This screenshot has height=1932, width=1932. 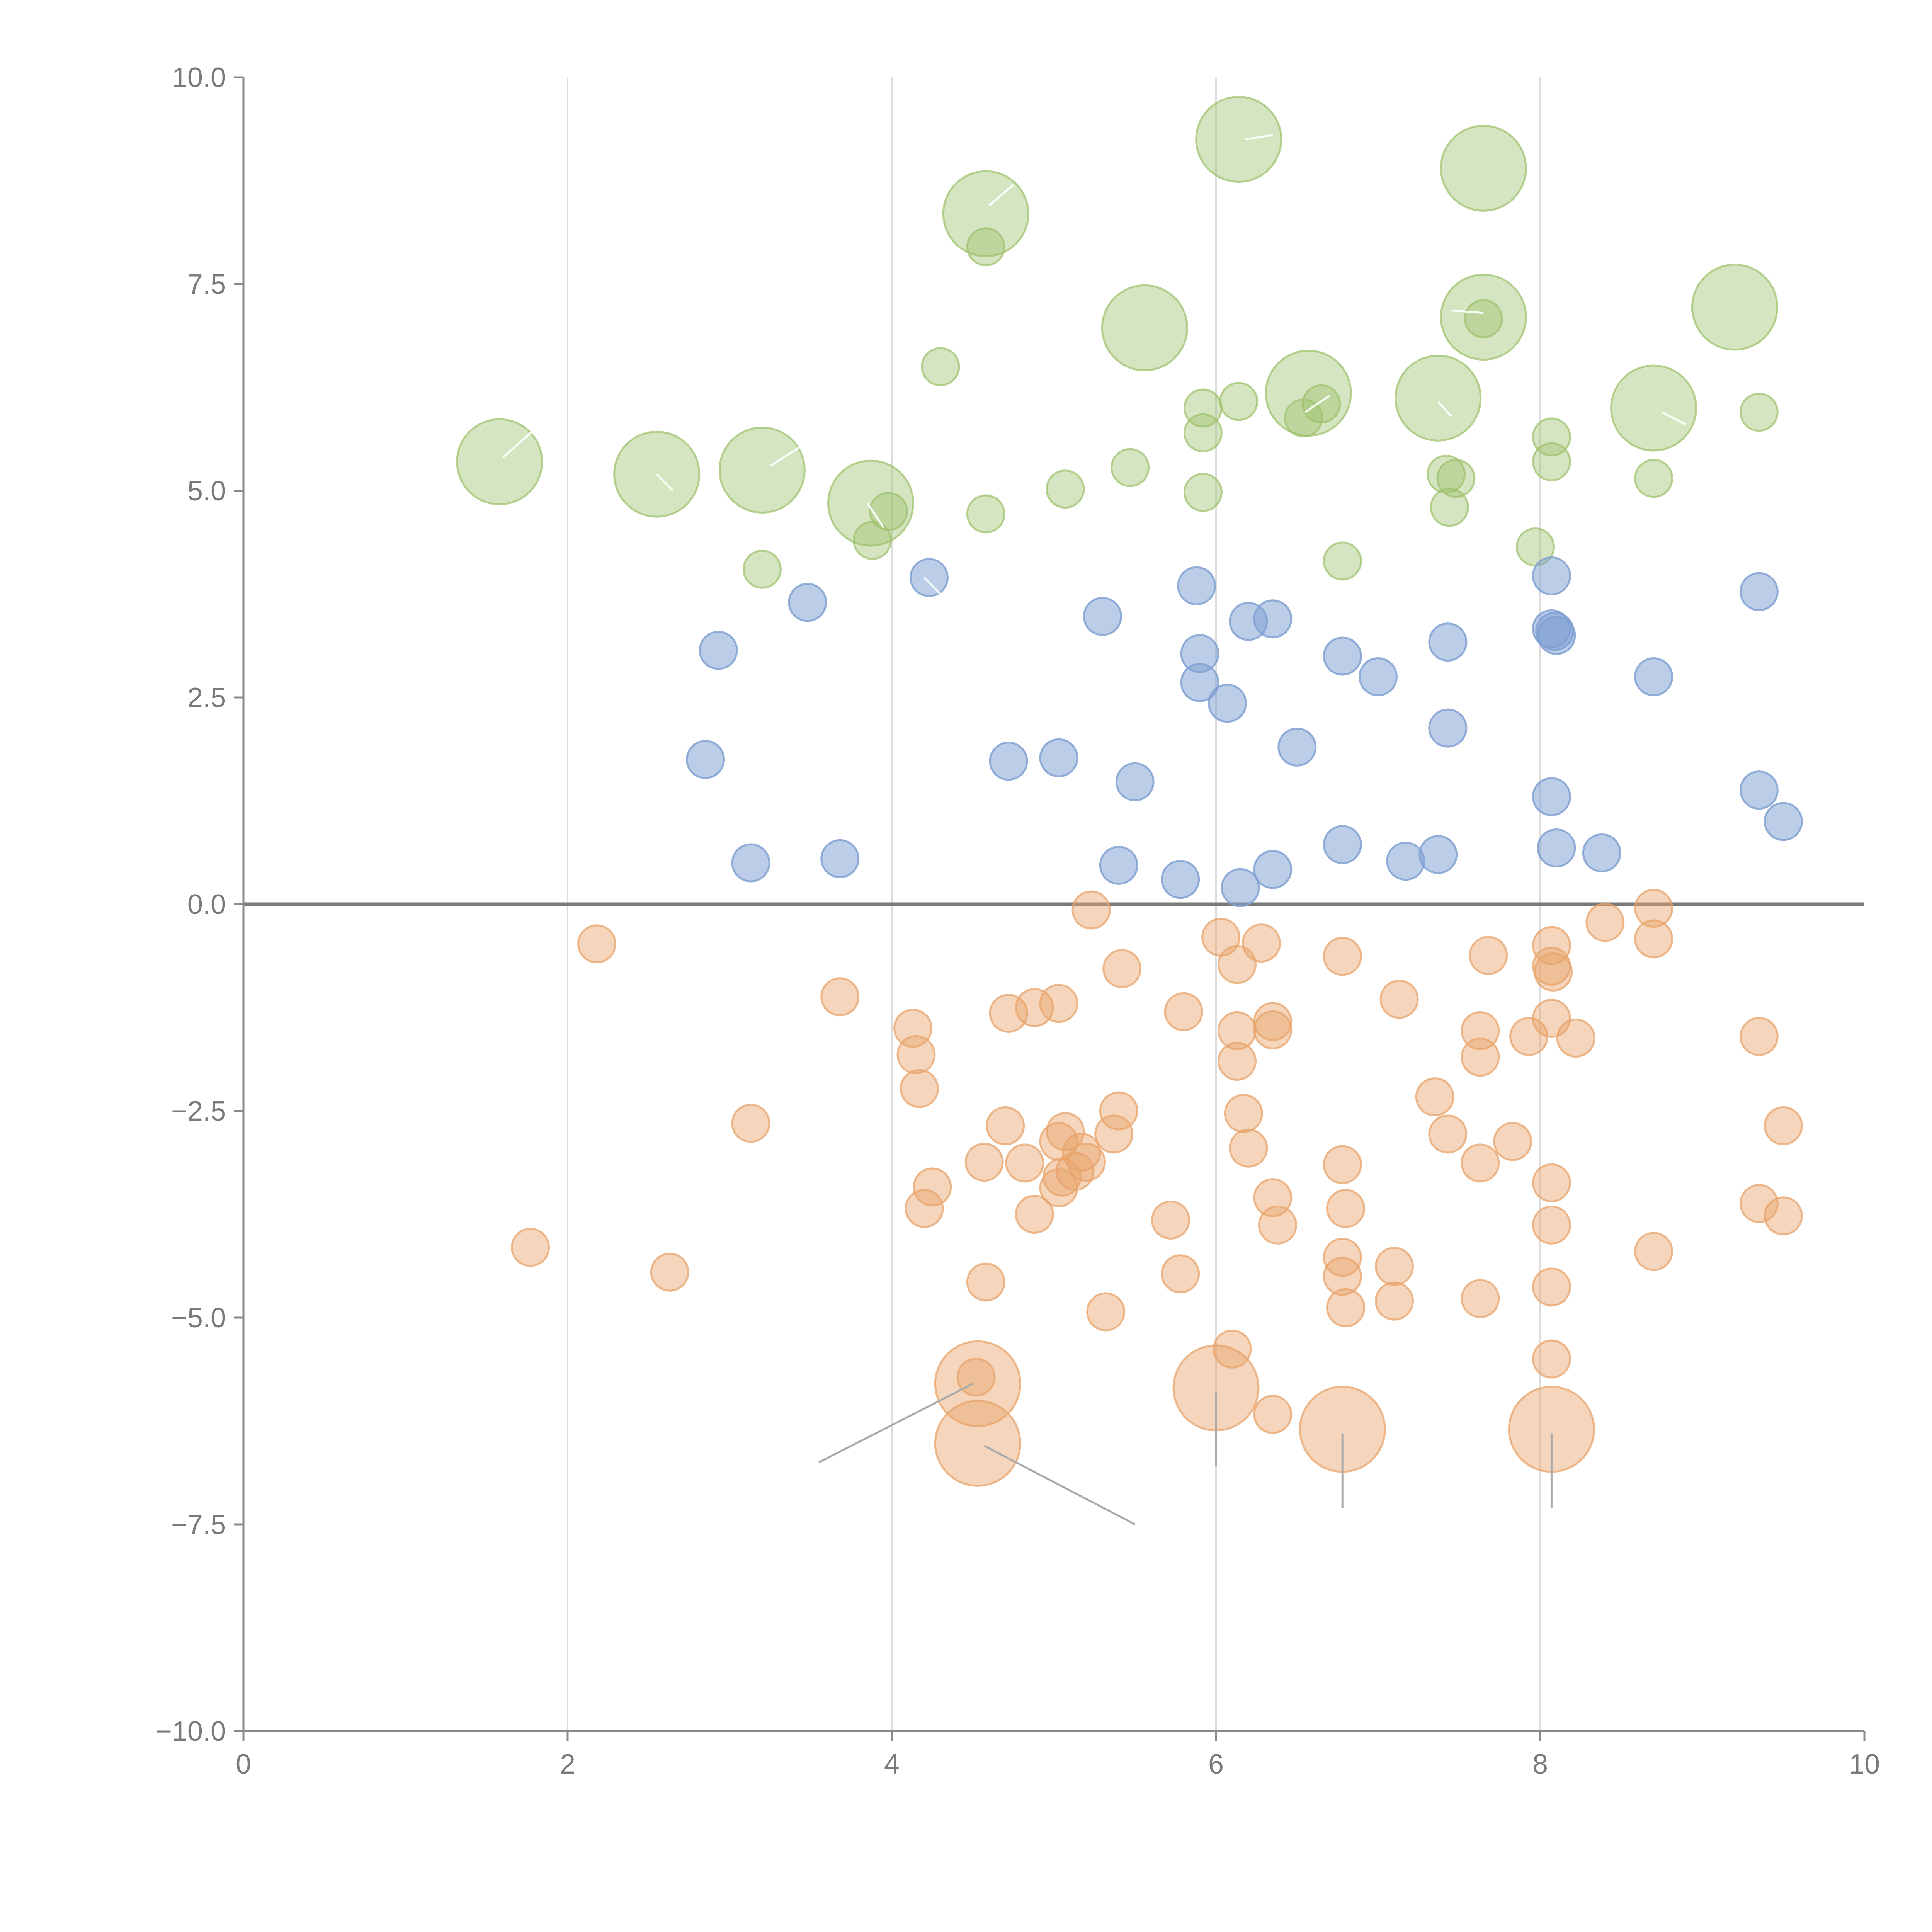 What do you see at coordinates (191, 1731) in the screenshot?
I see `y-tick-label: −10.0` at bounding box center [191, 1731].